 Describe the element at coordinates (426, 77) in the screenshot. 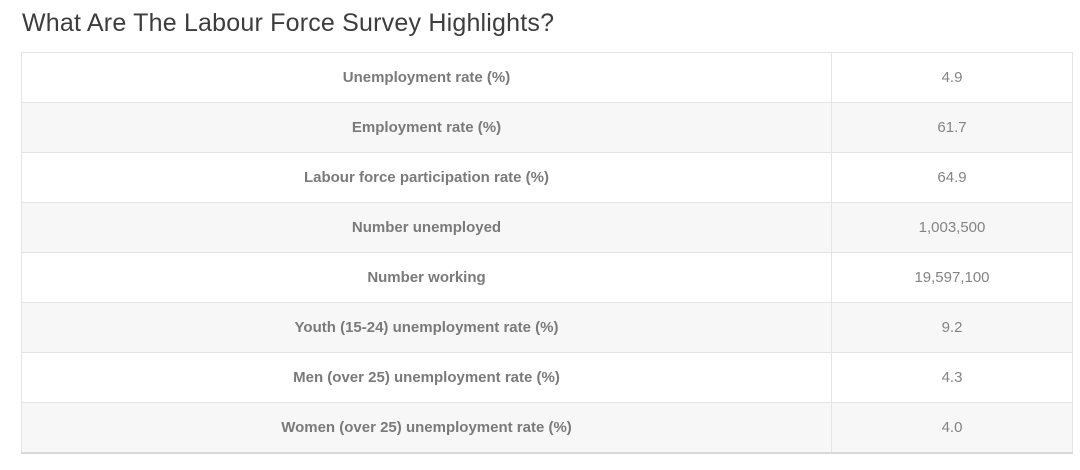

I see `metric-label: Unemployment rate (%)` at that location.